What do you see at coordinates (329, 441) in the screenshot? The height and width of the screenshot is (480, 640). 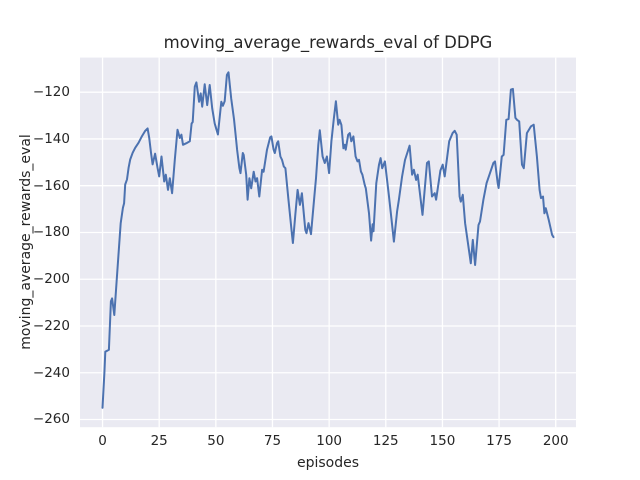 I see `x-tick-label: 100` at bounding box center [329, 441].